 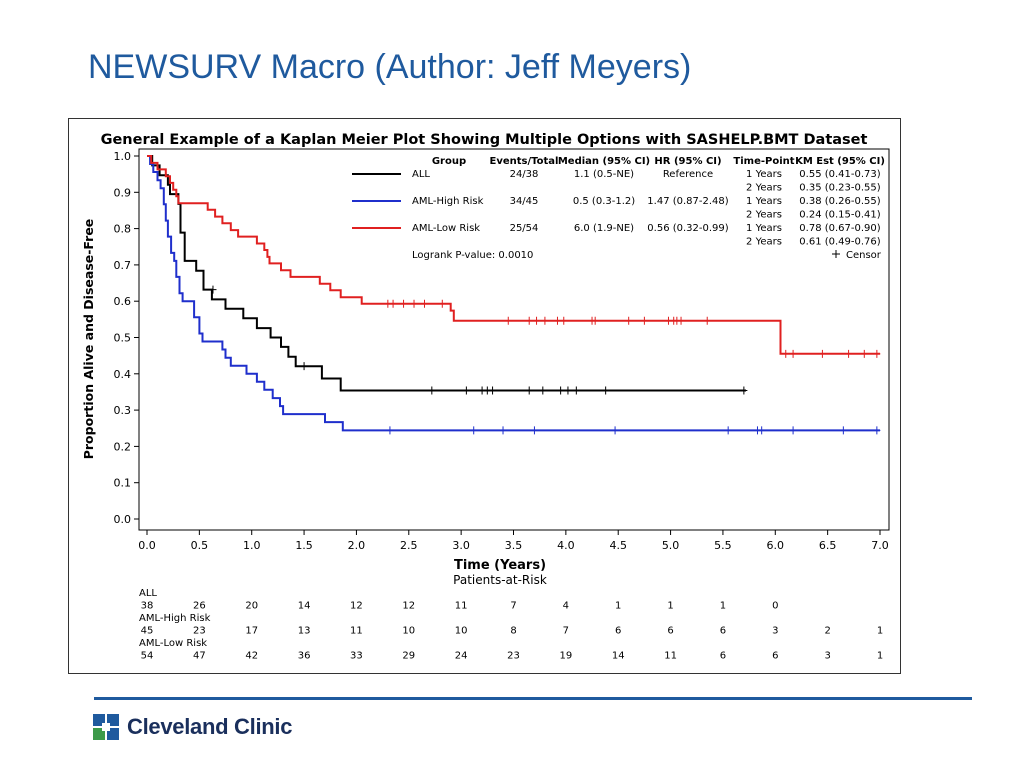 I want to click on x-tick-label: 6.0, so click(x=776, y=545).